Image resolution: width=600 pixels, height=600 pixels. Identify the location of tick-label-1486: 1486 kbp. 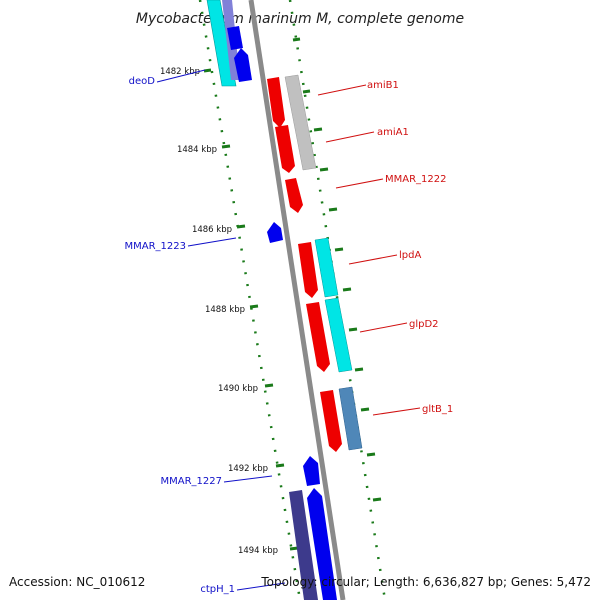
(212, 230).